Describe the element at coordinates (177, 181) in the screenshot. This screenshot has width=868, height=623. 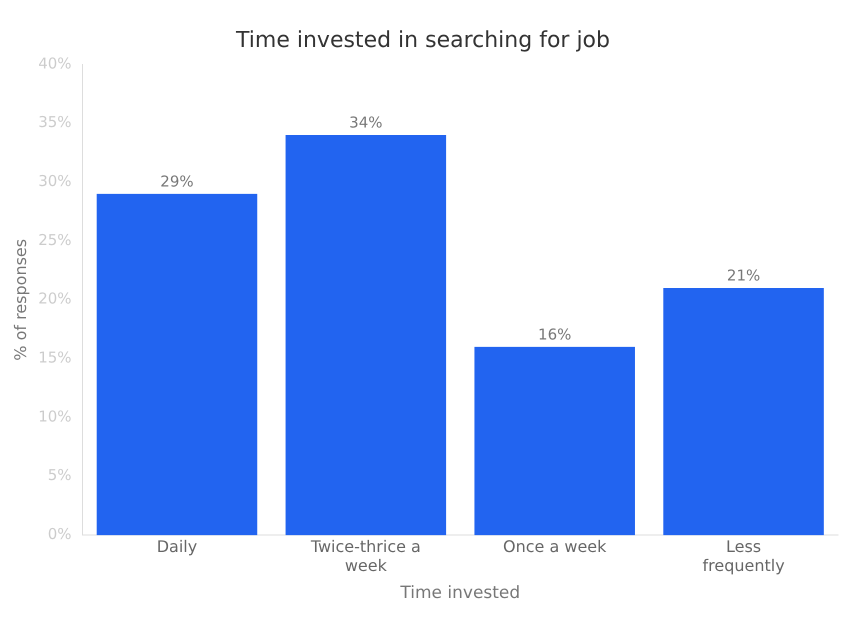
I see `data-label: 29%` at that location.